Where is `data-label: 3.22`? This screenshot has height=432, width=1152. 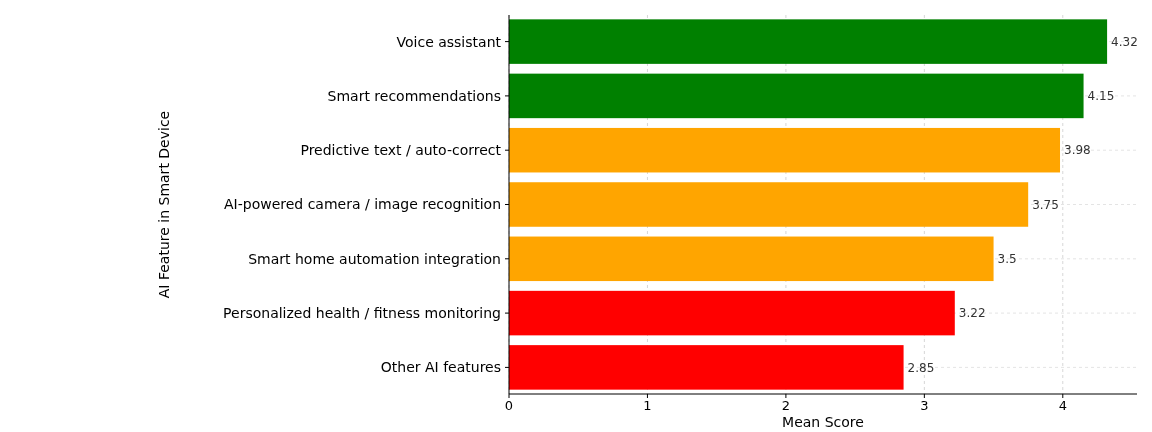
data-label: 3.22 is located at coordinates (972, 313).